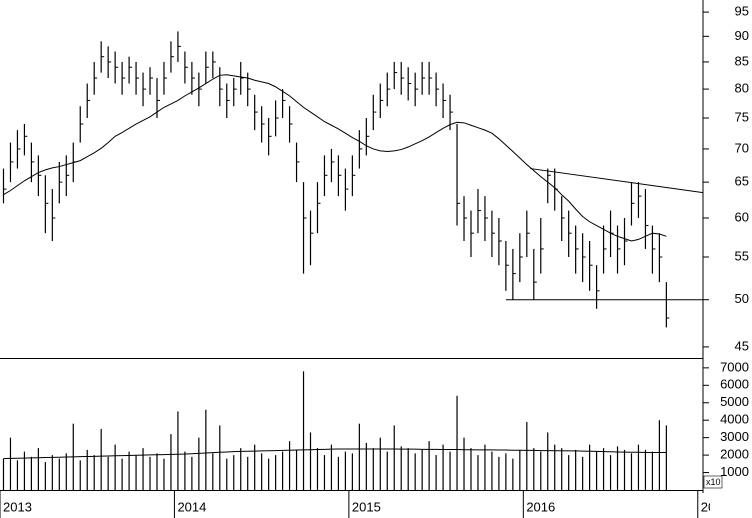 The width and height of the screenshot is (752, 518). What do you see at coordinates (734, 384) in the screenshot?
I see `volume-y-tick-label: 6000` at bounding box center [734, 384].